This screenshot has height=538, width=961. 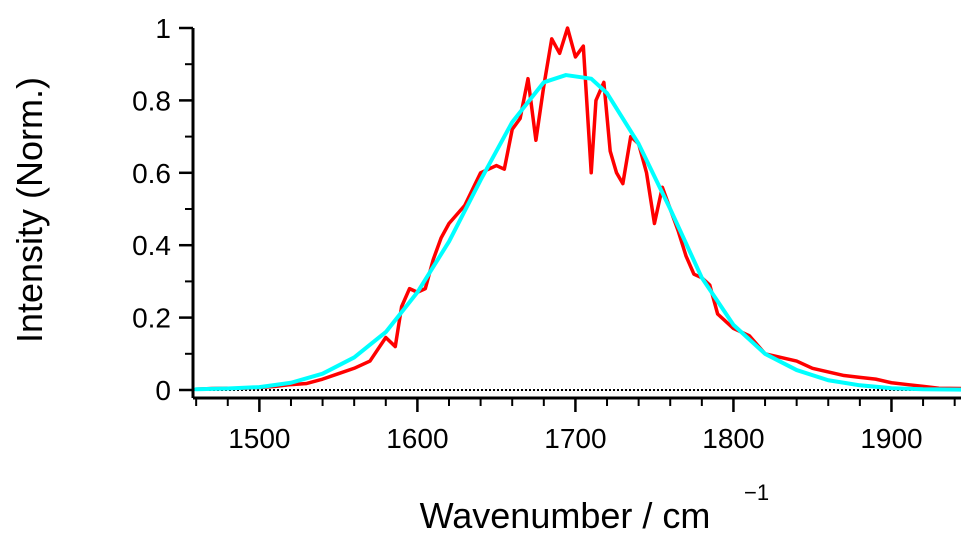 I want to click on y-axis-label: Intensity (Norm.), so click(x=29, y=210).